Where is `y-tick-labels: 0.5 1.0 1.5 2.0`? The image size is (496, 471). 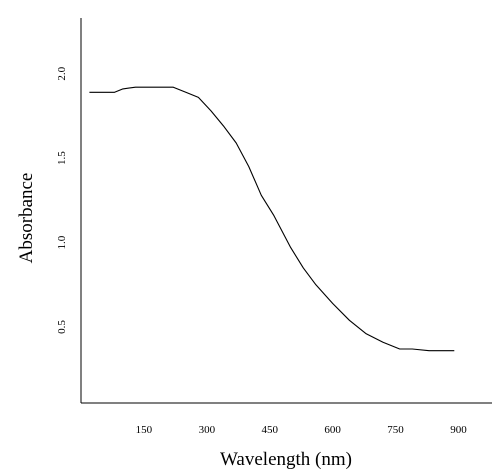
y-tick-labels: 0.5 1.0 1.5 2.0 is located at coordinates (62, 200).